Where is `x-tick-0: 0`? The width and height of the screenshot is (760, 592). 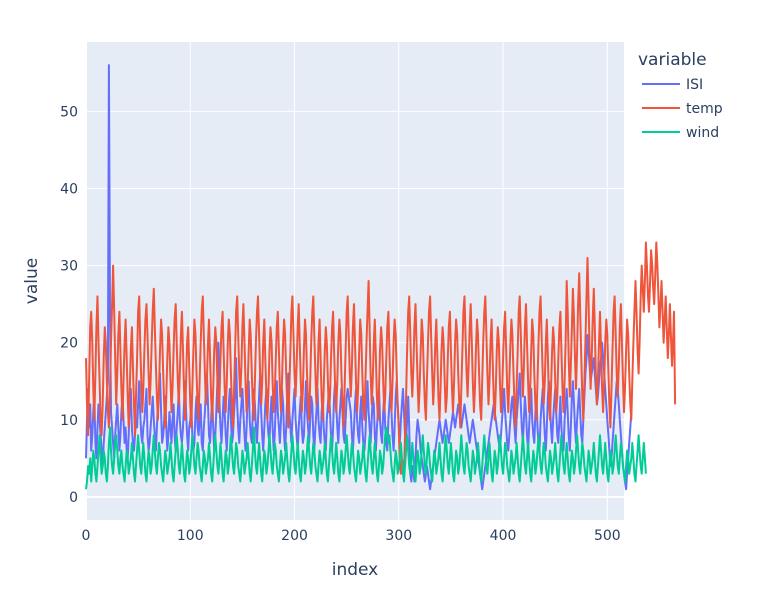
x-tick-0: 0 is located at coordinates (86, 536).